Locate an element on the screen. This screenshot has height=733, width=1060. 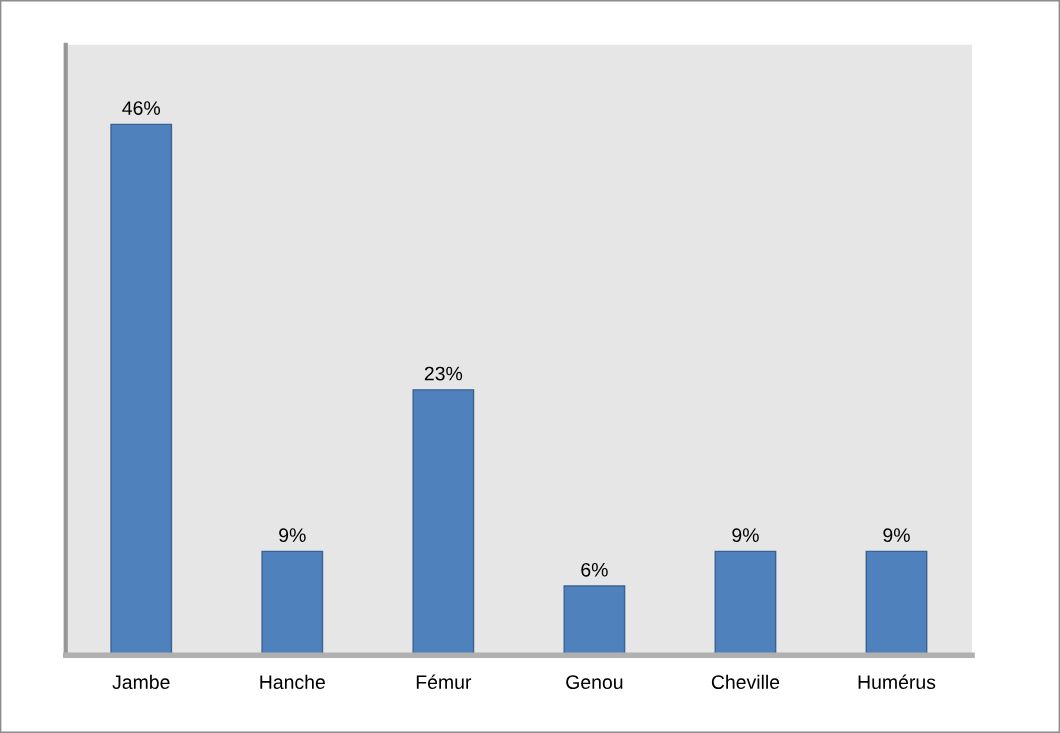
x-tick-label: Genou is located at coordinates (594, 682).